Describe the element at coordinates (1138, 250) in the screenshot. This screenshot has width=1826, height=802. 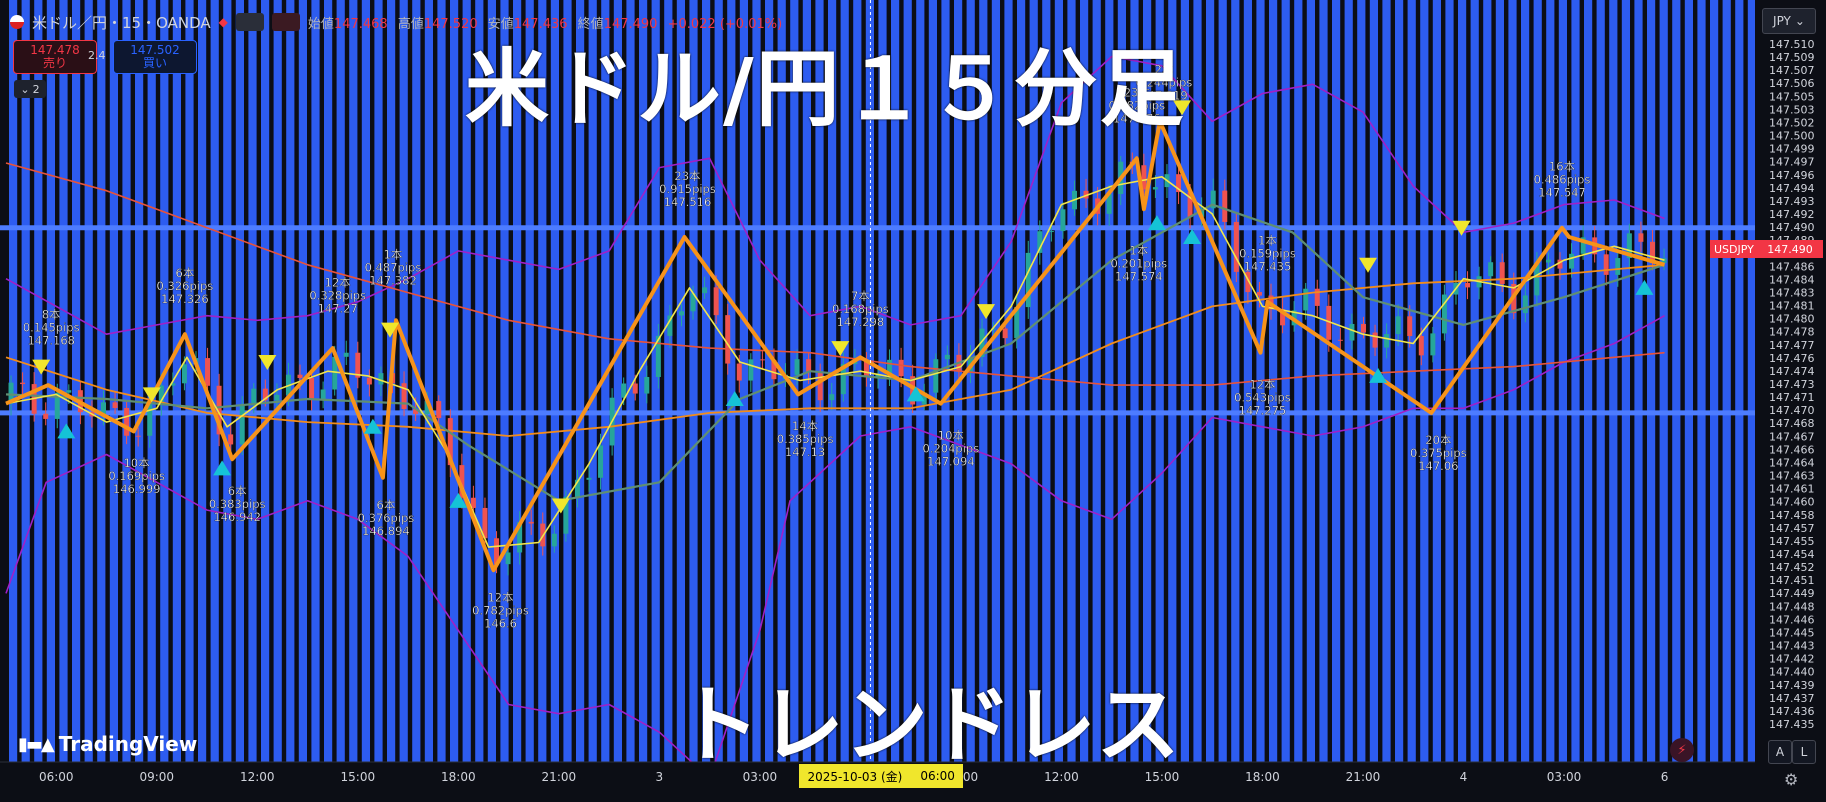
I see `swing-label-text: 1本` at that location.